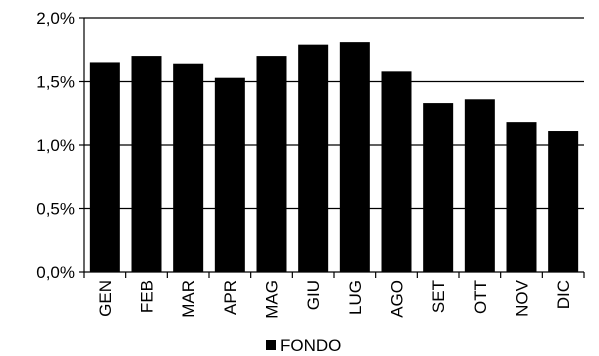  What do you see at coordinates (354, 157) in the screenshot?
I see `bar-lug` at bounding box center [354, 157].